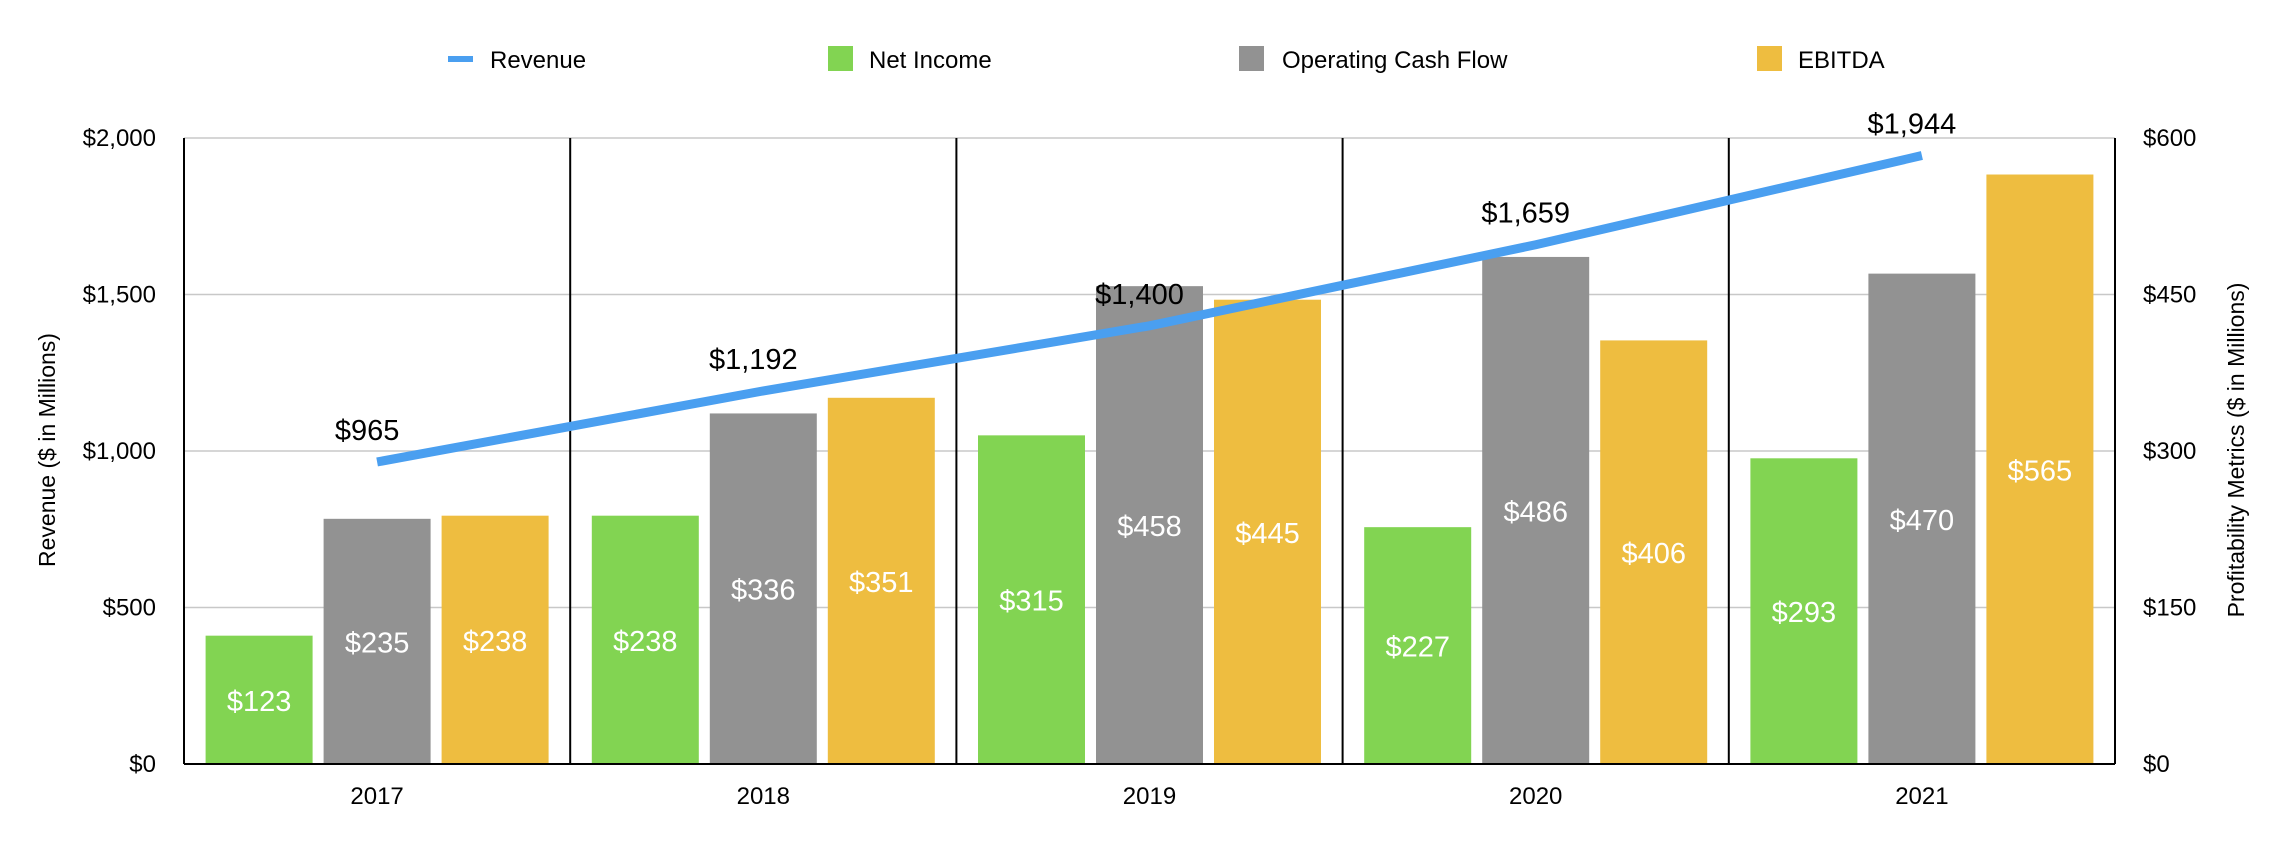 This screenshot has width=2288, height=850. Describe the element at coordinates (763, 591) in the screenshot. I see `operating-cash-flow-value-label: $336` at that location.